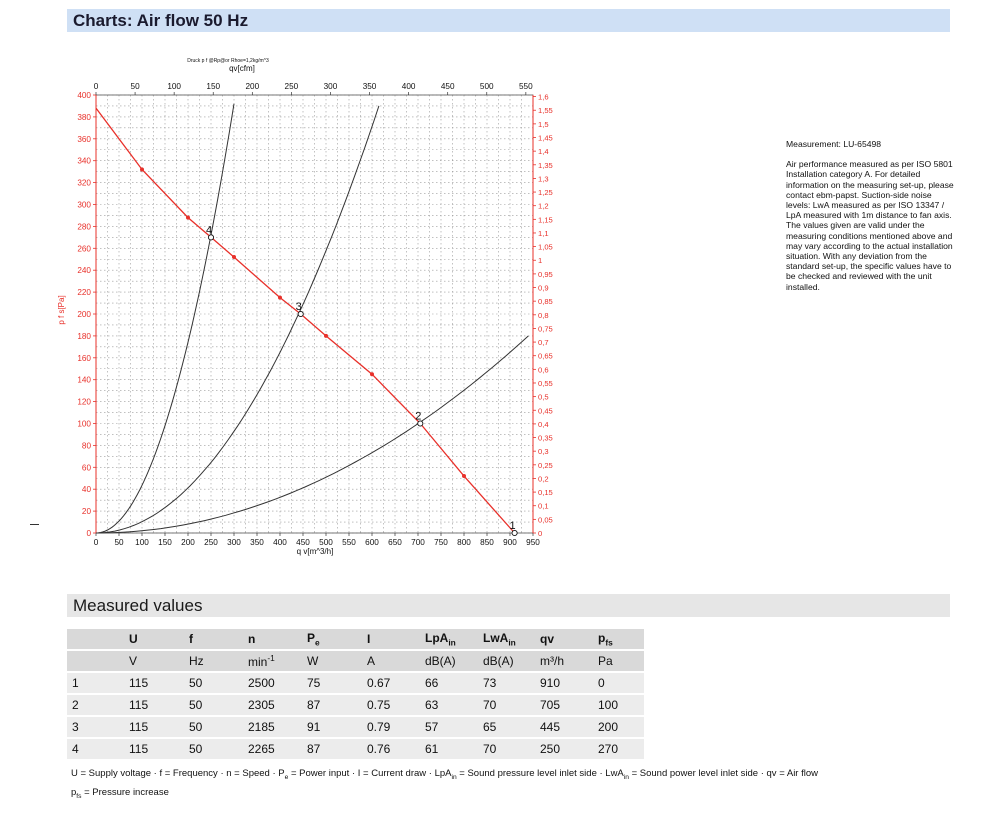  I want to click on y2-tick-label: 0,4, so click(543, 424).